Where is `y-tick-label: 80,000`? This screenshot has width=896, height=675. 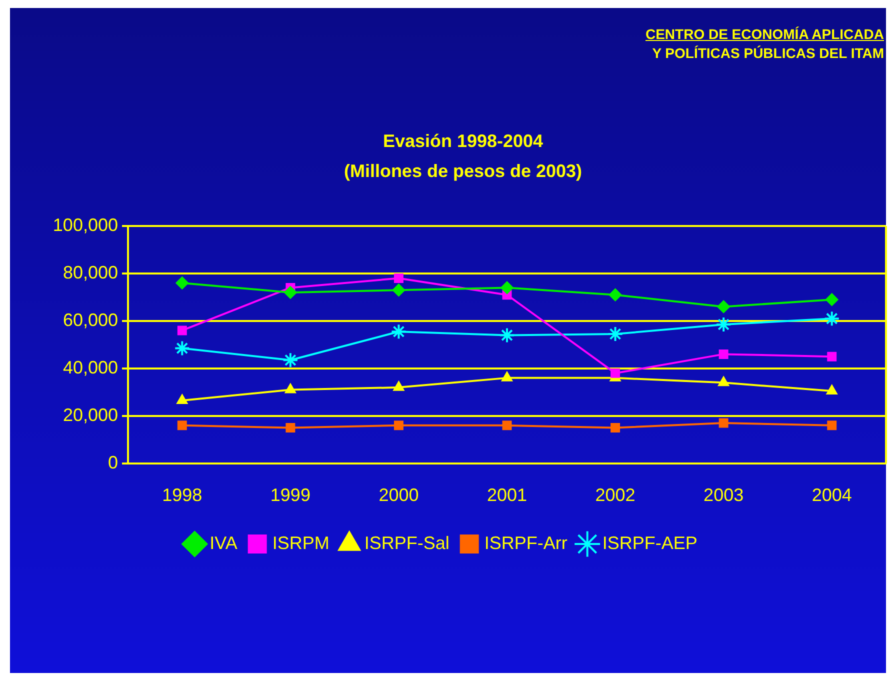
y-tick-label: 80,000 is located at coordinates (90, 272).